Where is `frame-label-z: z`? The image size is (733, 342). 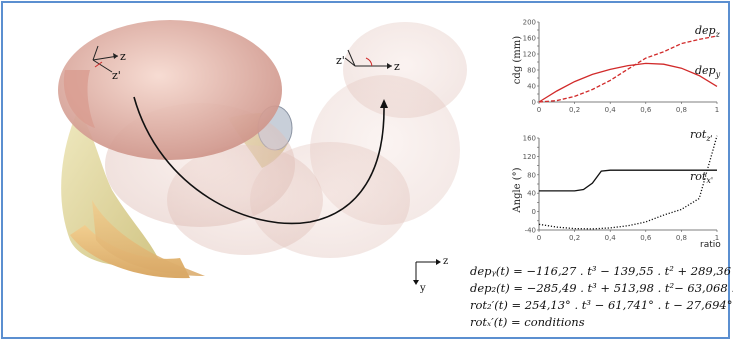 frame-label-z: z is located at coordinates (445, 261).